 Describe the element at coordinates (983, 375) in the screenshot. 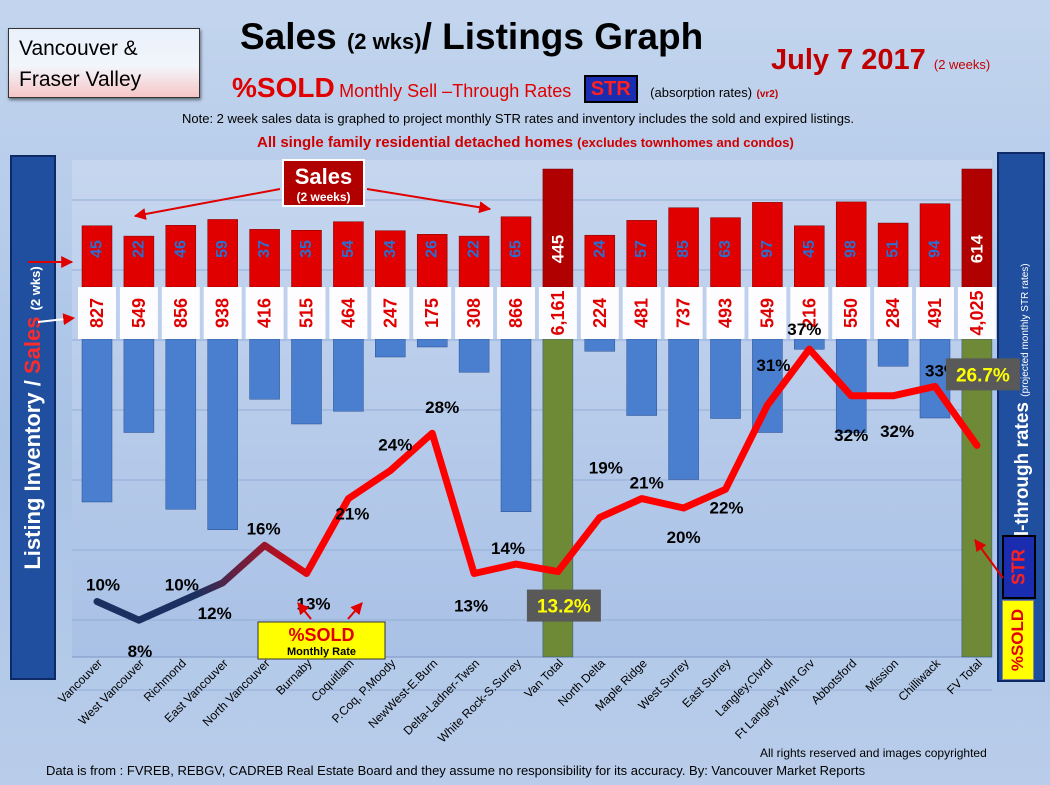

I see `str-total-label: 26.7%` at that location.